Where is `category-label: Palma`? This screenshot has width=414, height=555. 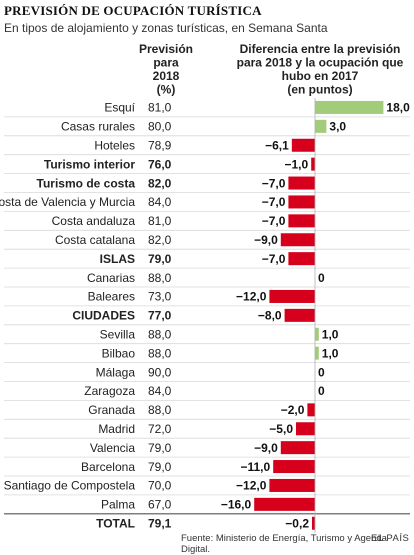
category-label: Palma is located at coordinates (118, 505).